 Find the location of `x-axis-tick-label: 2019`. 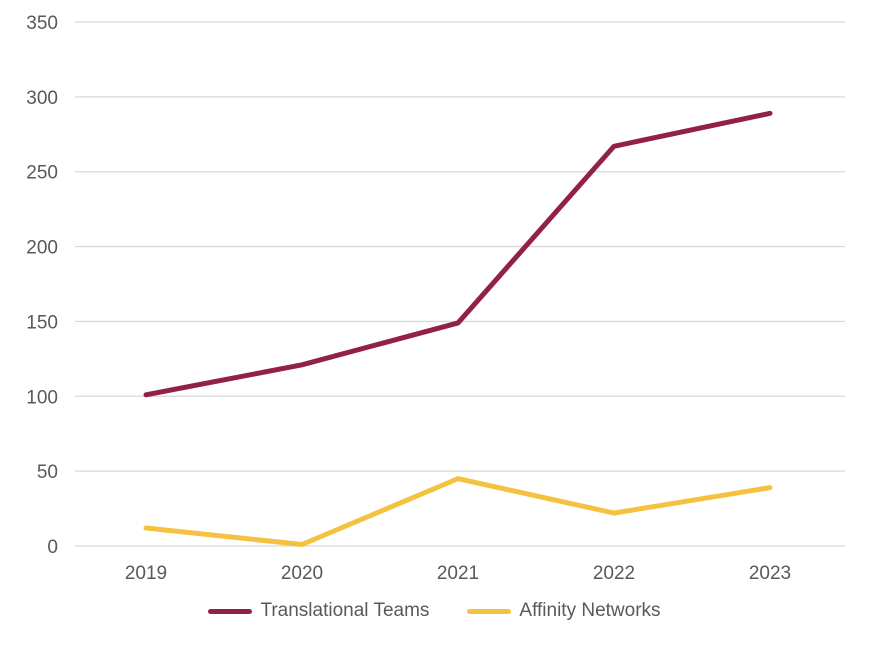

x-axis-tick-label: 2019 is located at coordinates (146, 573).